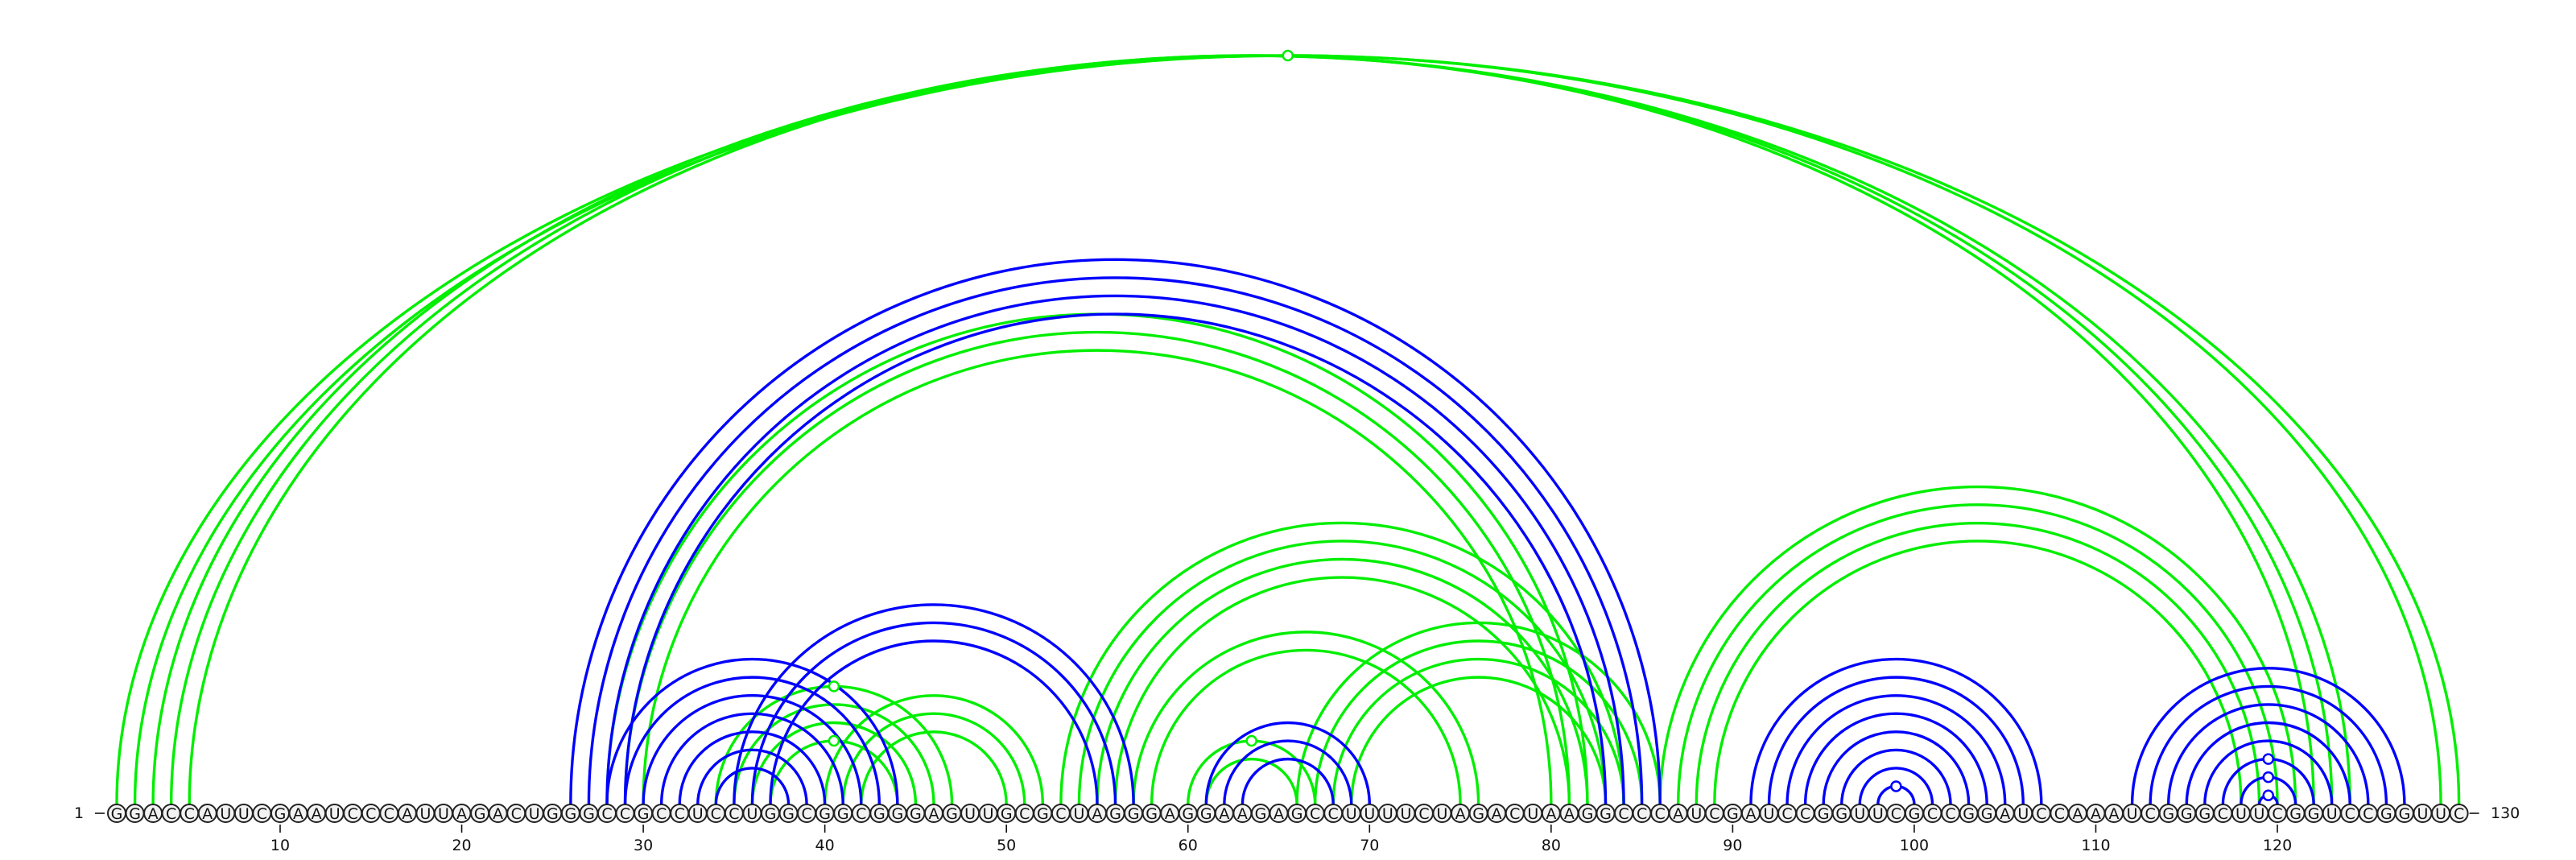 The image size is (2576, 860). What do you see at coordinates (952, 814) in the screenshot?
I see `nucleotide-letter-47: G` at bounding box center [952, 814].